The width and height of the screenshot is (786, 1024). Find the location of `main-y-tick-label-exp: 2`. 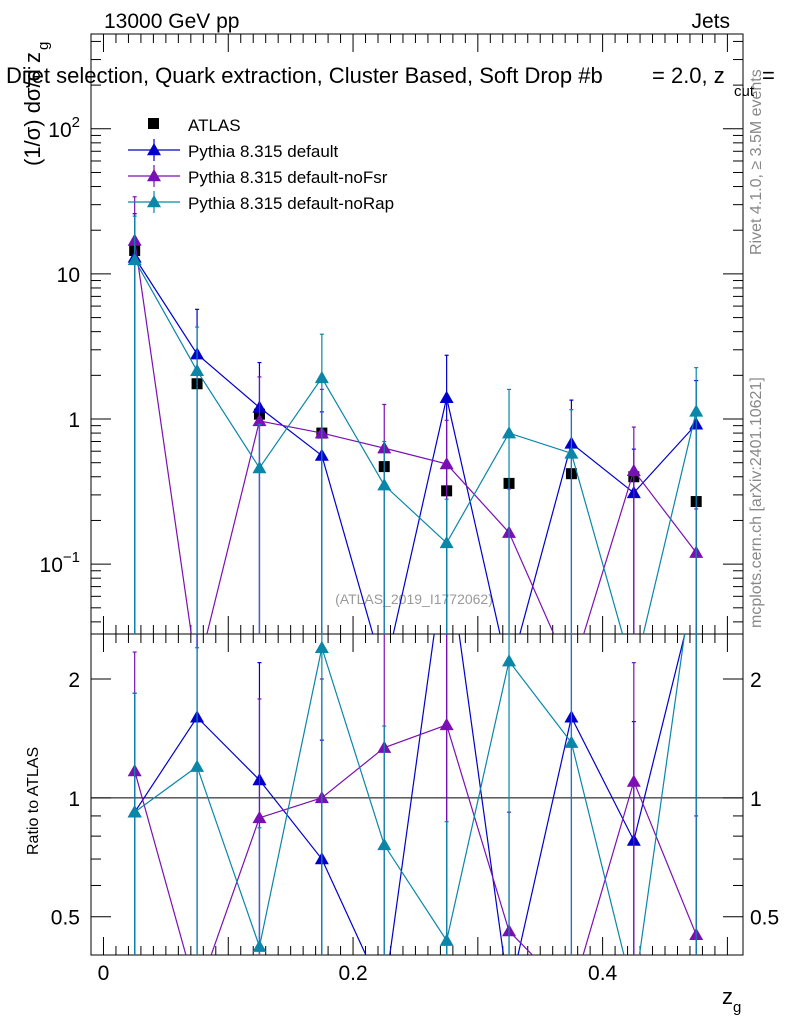

main-y-tick-label-exp: 2 is located at coordinates (76, 122).